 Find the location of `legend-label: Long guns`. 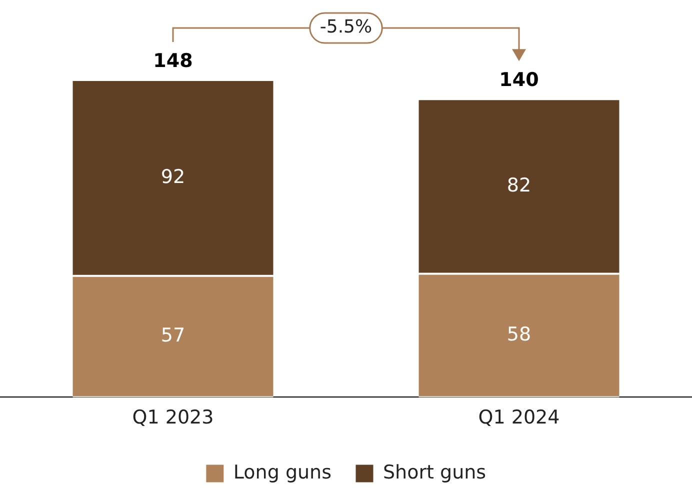

legend-label: Long guns is located at coordinates (282, 472).